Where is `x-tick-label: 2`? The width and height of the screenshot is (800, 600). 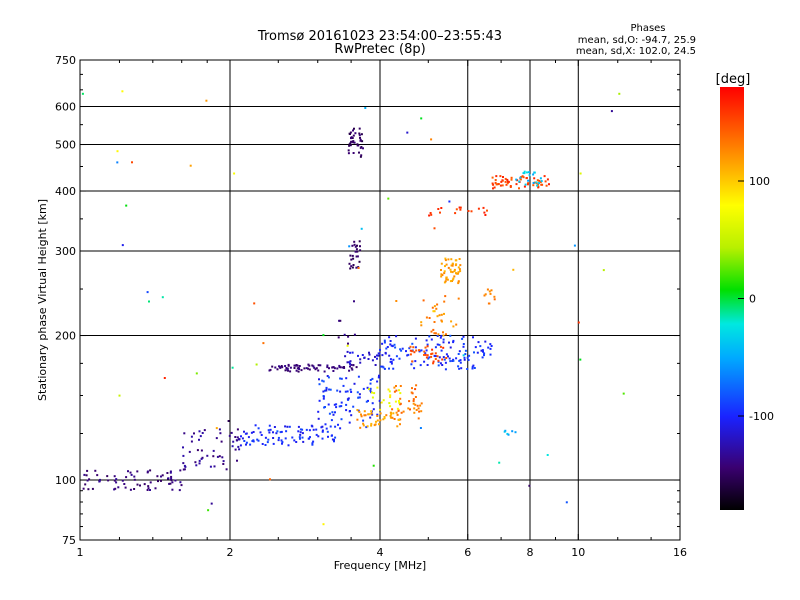
x-tick-label: 2 is located at coordinates (230, 552).